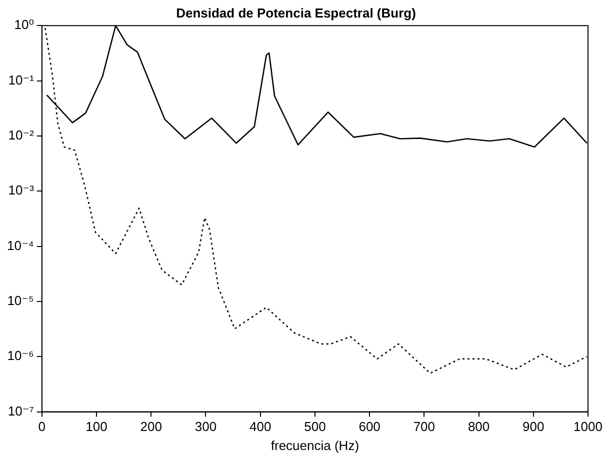 This screenshot has width=612, height=456. What do you see at coordinates (24, 24) in the screenshot?
I see `y-tick-label: 10⁰` at bounding box center [24, 24].